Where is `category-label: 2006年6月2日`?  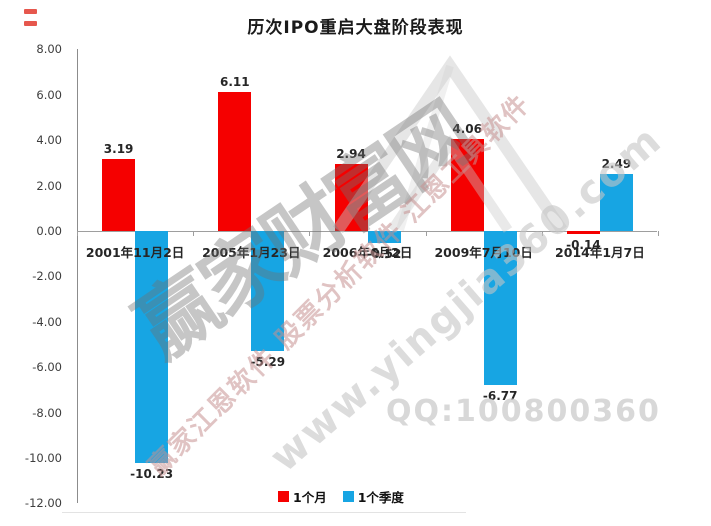 category-label: 2006年6月2日 is located at coordinates (367, 252).